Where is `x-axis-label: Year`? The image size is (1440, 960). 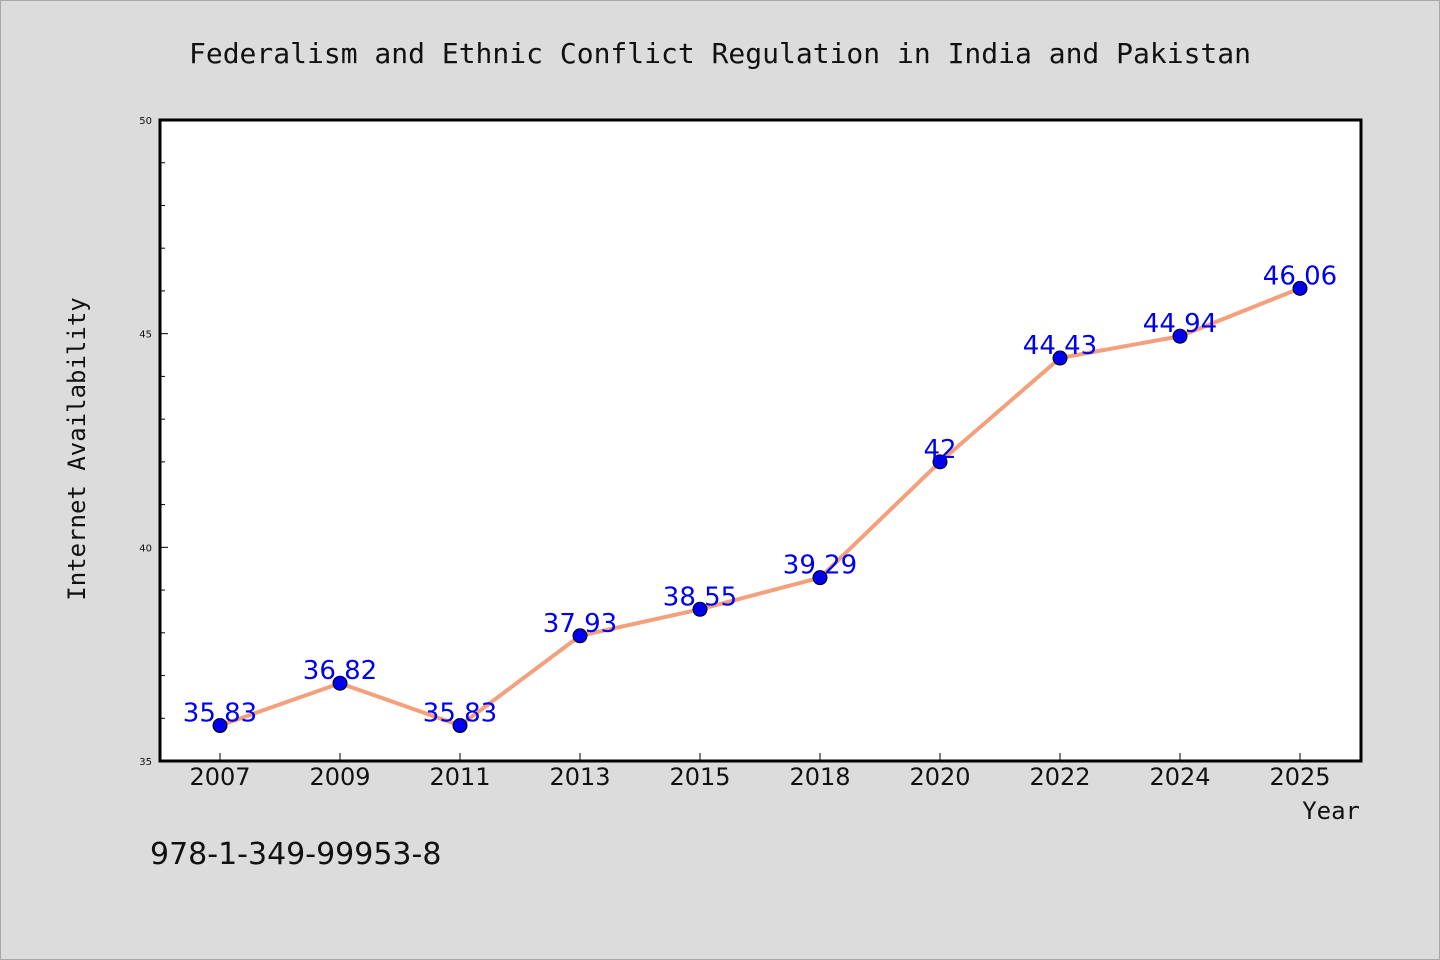
x-axis-label: Year is located at coordinates (1331, 811).